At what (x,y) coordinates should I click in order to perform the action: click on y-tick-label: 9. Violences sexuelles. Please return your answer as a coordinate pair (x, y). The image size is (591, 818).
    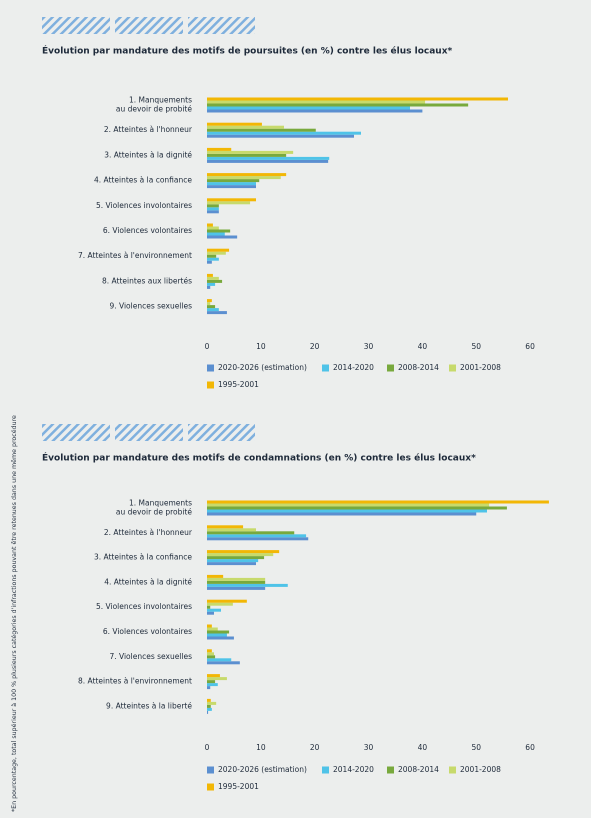
    Looking at the image, I should click on (150, 306).